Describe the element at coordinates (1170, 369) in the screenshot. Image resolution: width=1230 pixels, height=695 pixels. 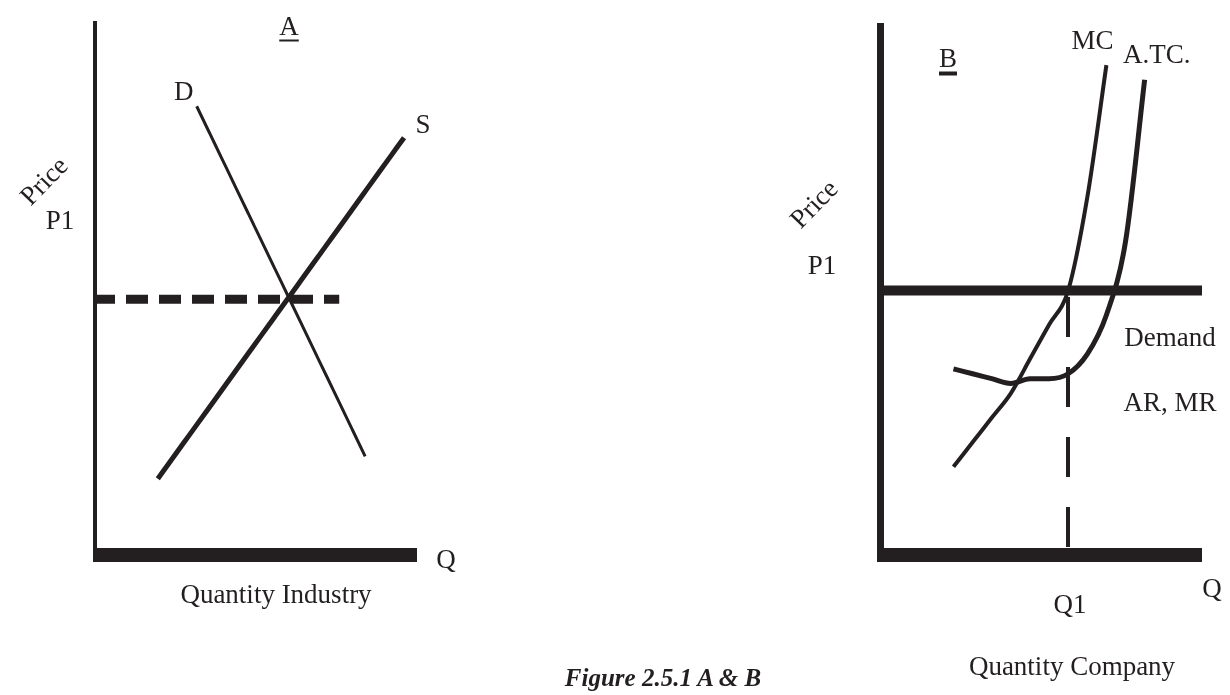
I see `text: Demand AR, MR` at that location.